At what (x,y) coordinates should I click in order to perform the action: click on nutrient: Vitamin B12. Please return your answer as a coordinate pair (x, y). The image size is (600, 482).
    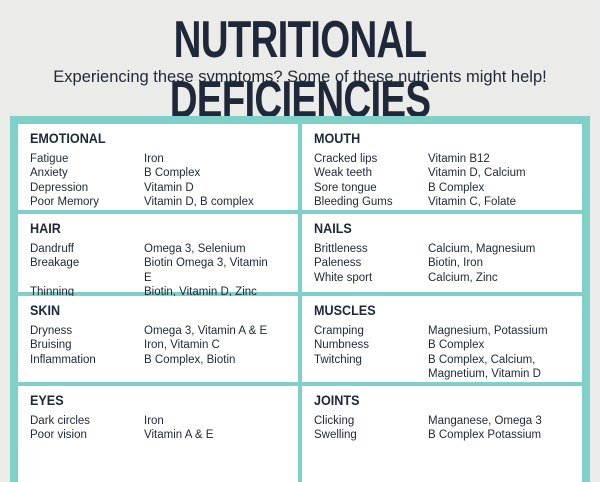
    Looking at the image, I should click on (459, 159).